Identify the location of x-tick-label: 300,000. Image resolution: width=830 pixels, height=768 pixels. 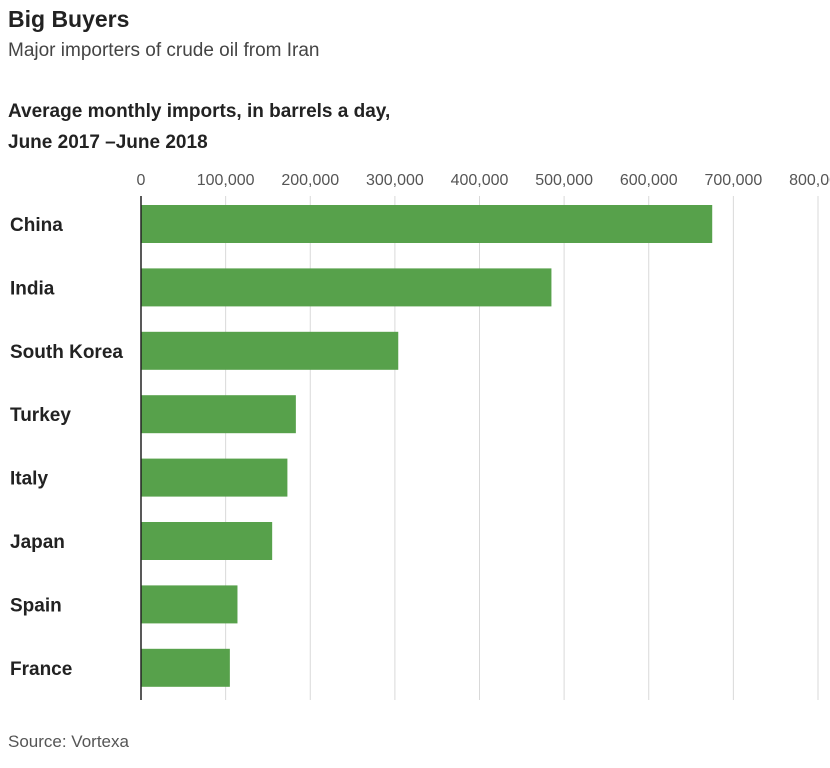
(395, 180).